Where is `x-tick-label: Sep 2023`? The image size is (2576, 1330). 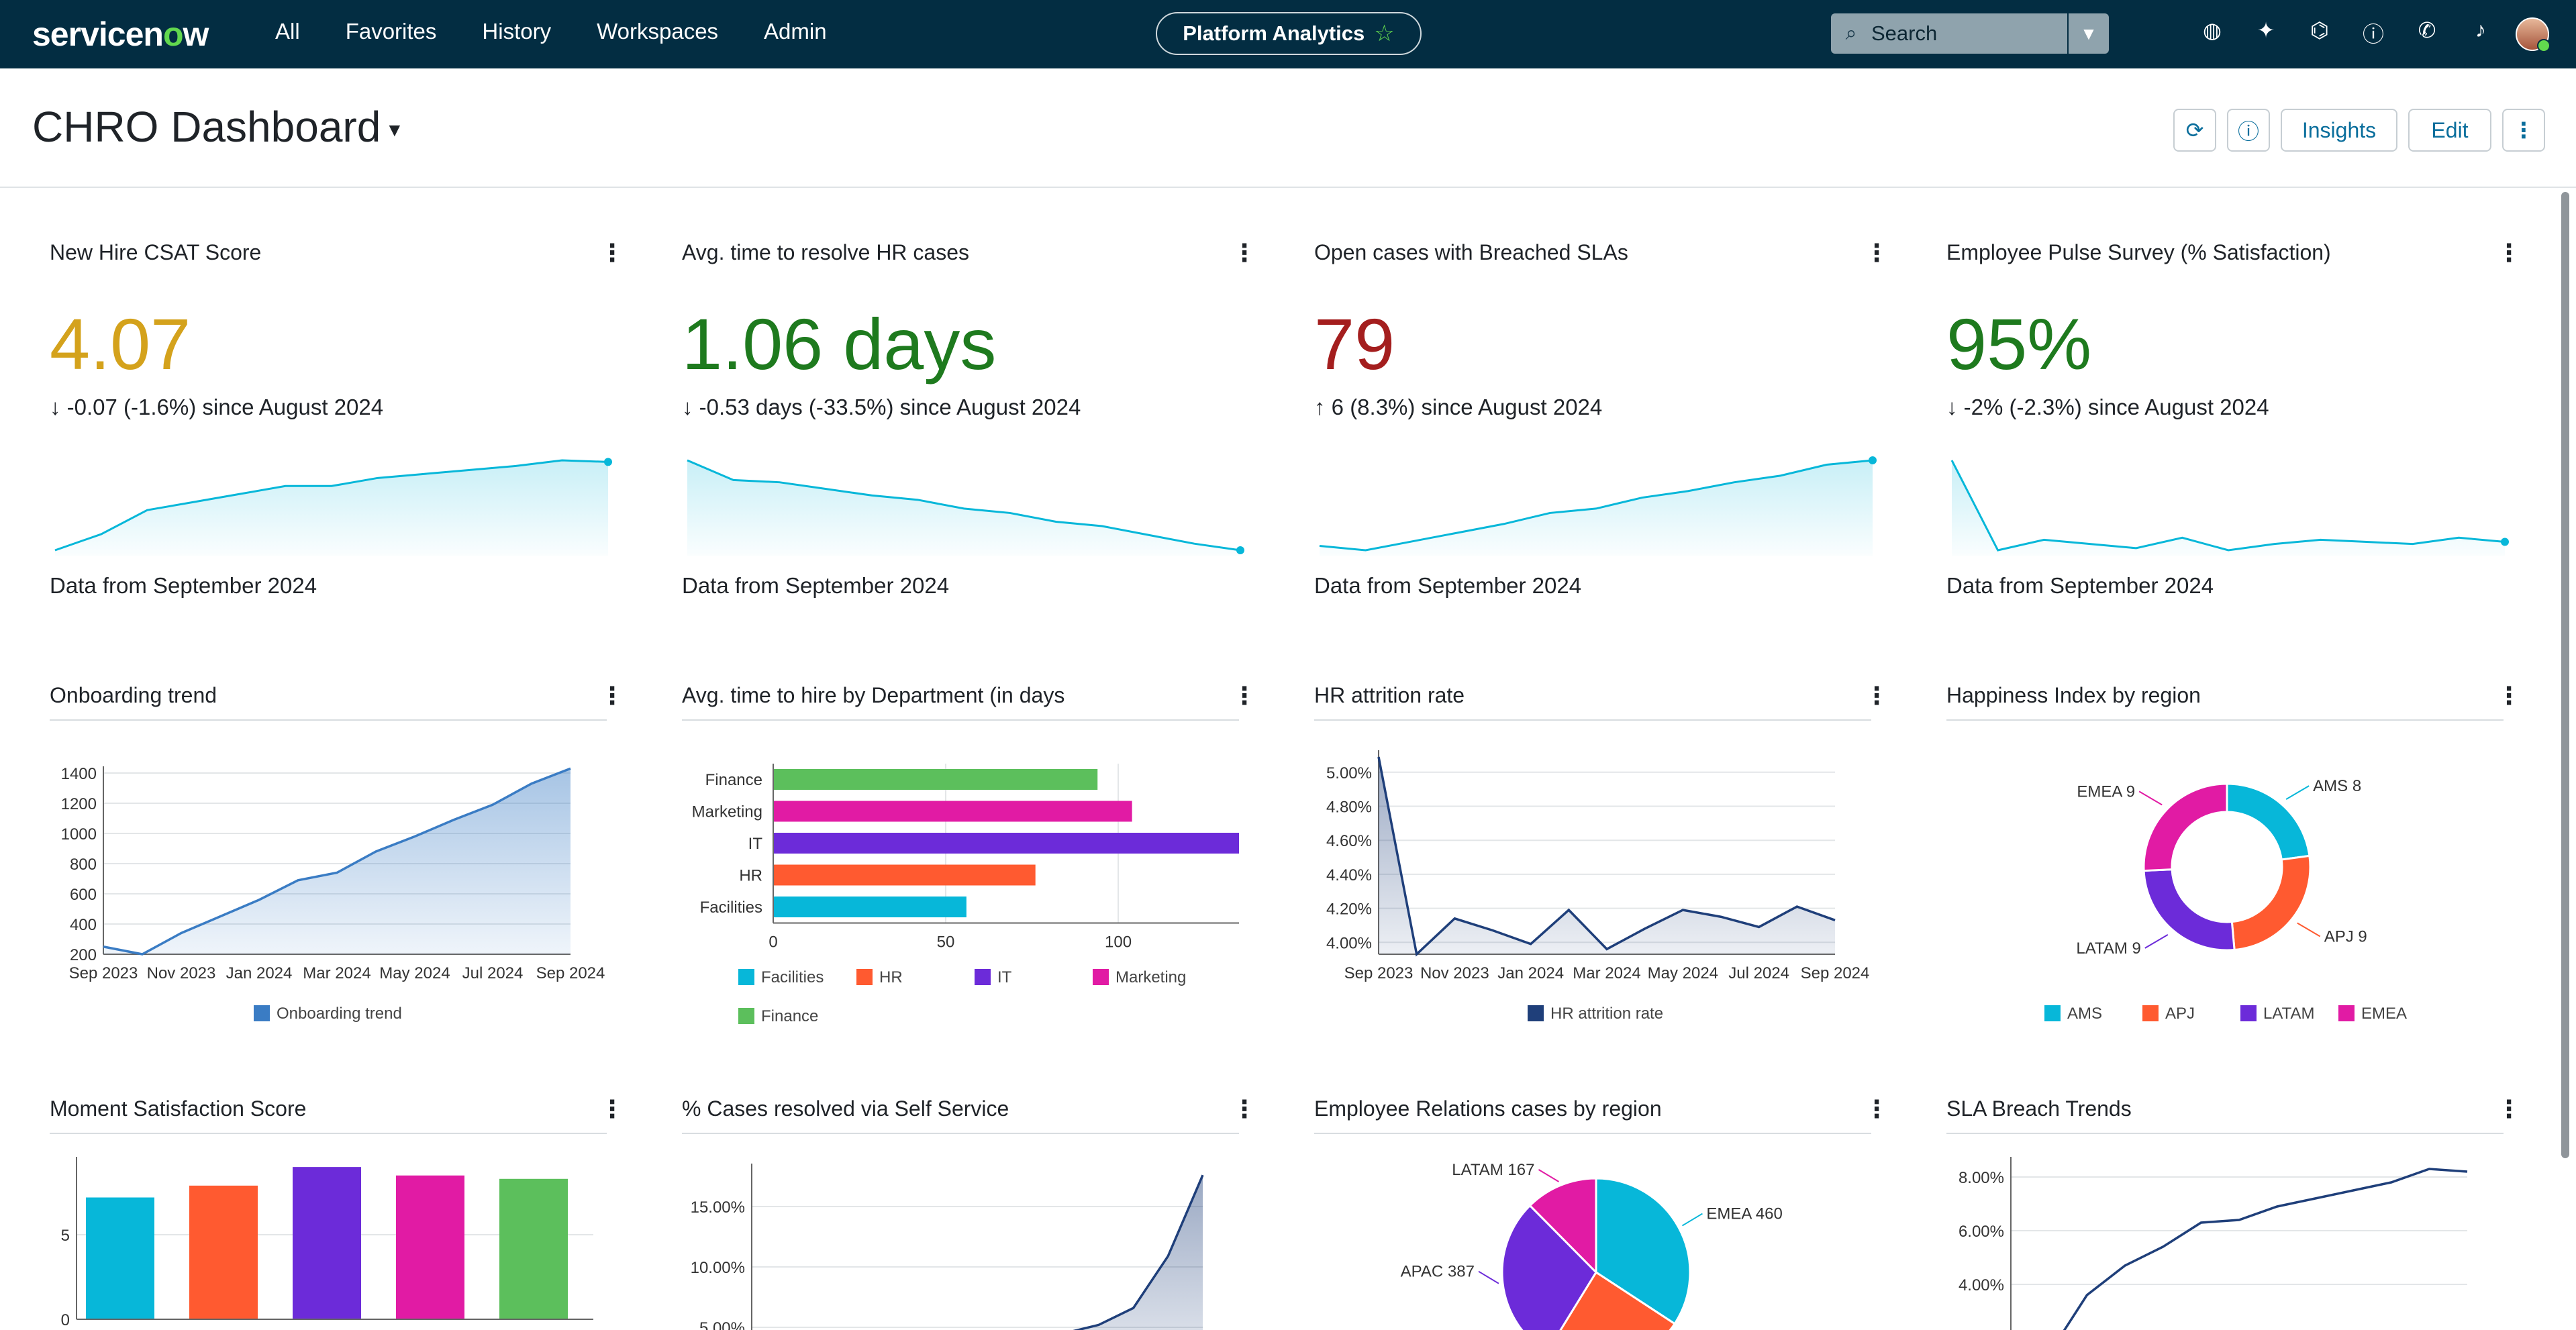
x-tick-label: Sep 2023 is located at coordinates (103, 973).